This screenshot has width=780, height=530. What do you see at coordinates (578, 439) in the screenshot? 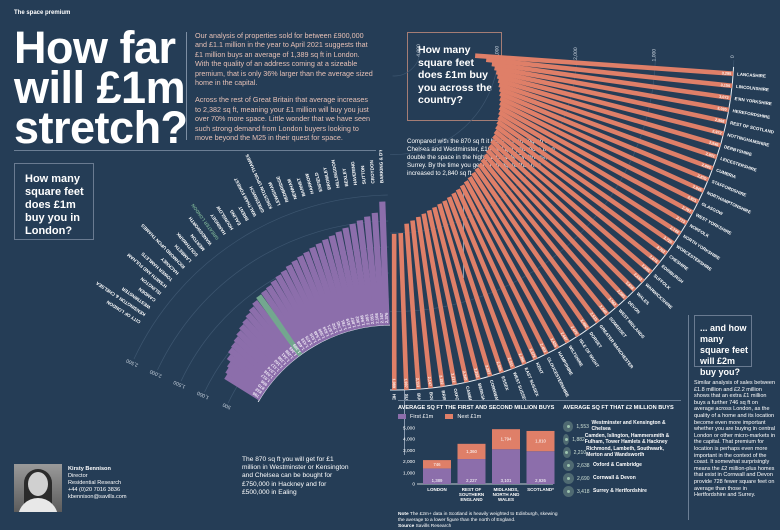
I see `list-item-value: 1,882` at bounding box center [578, 439].